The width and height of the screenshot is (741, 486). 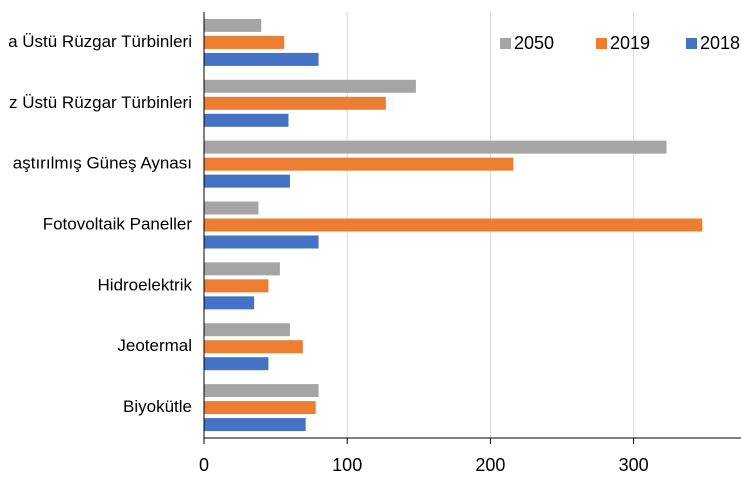 I want to click on y-tick-label: Biyokütle, so click(x=157, y=406).